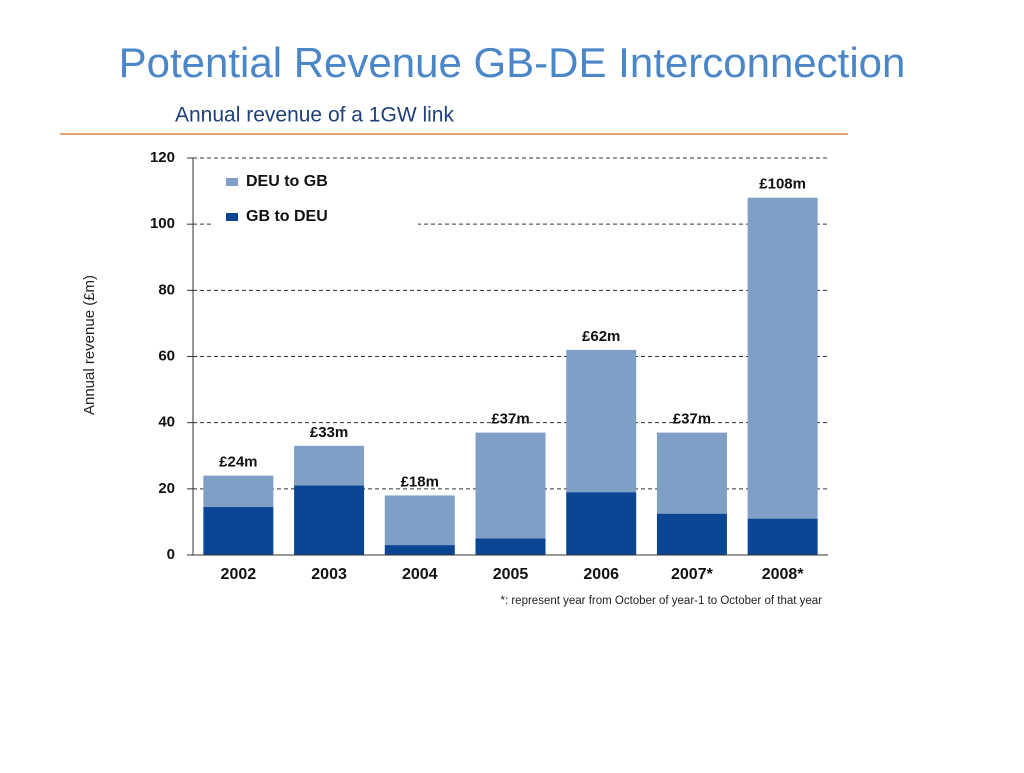 The image size is (1024, 773). I want to click on y-tick-label: 40, so click(166, 422).